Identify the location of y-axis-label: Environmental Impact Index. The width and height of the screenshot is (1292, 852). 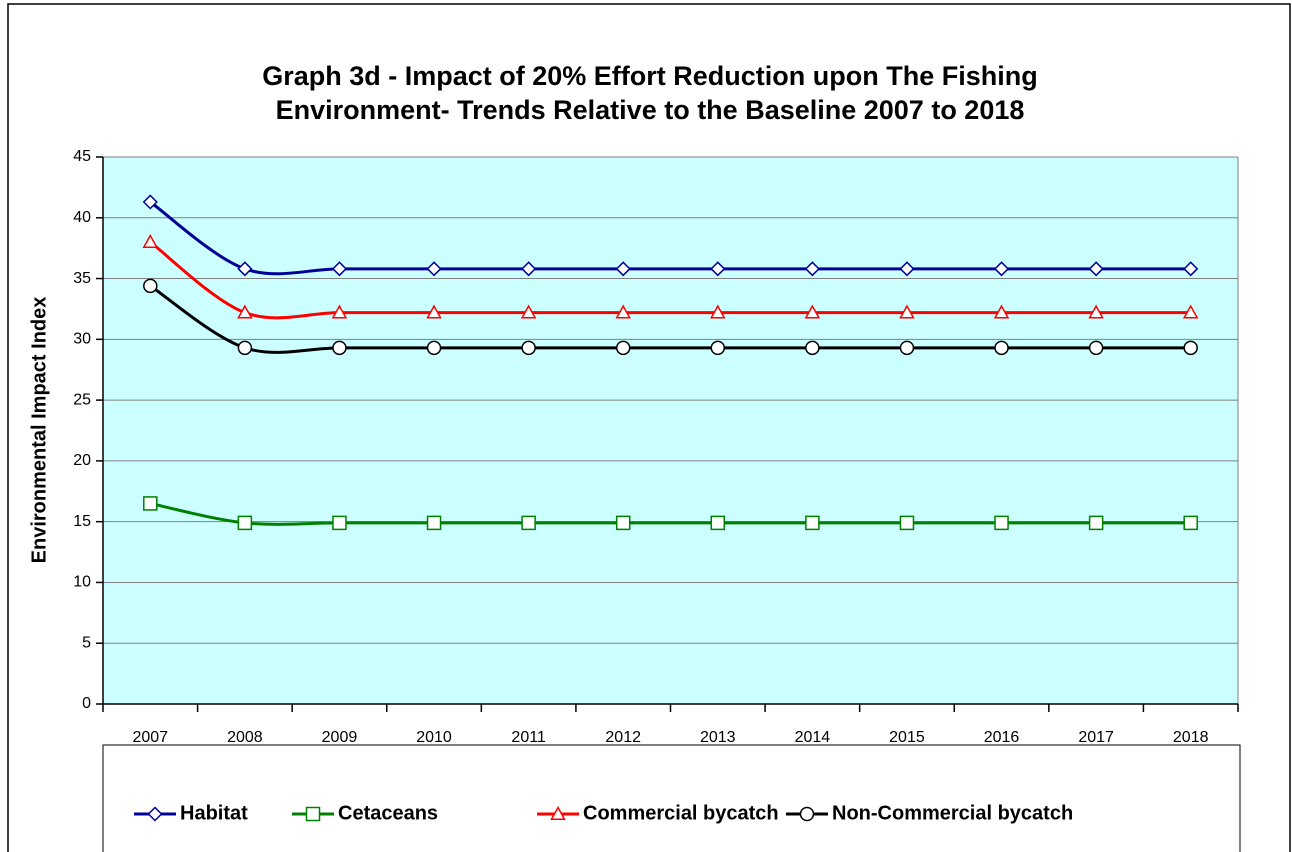
(39, 430).